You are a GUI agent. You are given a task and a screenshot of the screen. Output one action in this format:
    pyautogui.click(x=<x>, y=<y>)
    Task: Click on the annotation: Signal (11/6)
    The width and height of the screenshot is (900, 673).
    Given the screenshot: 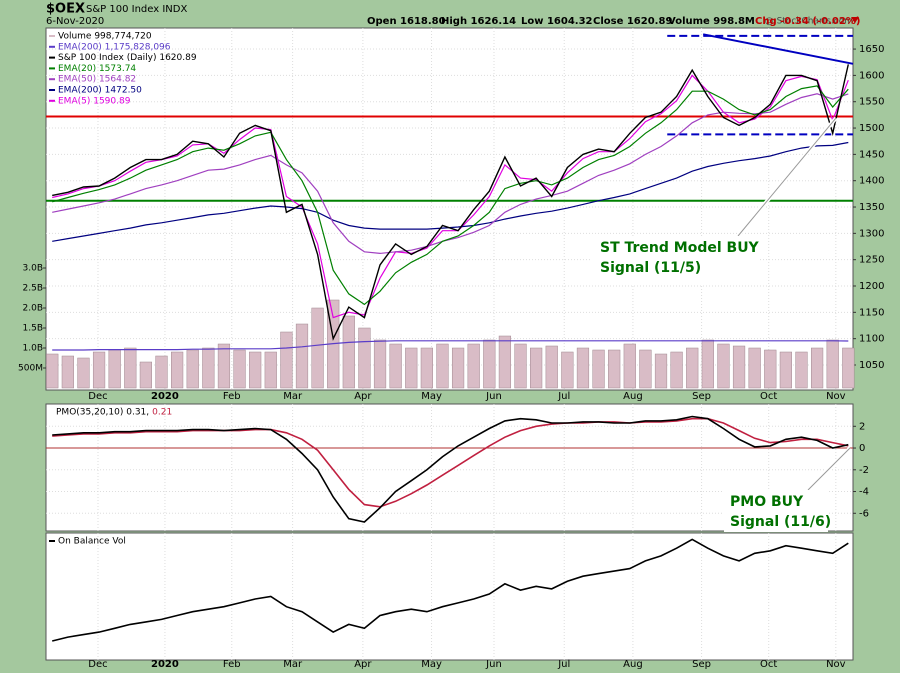 What is the action you would take?
    pyautogui.click(x=780, y=522)
    